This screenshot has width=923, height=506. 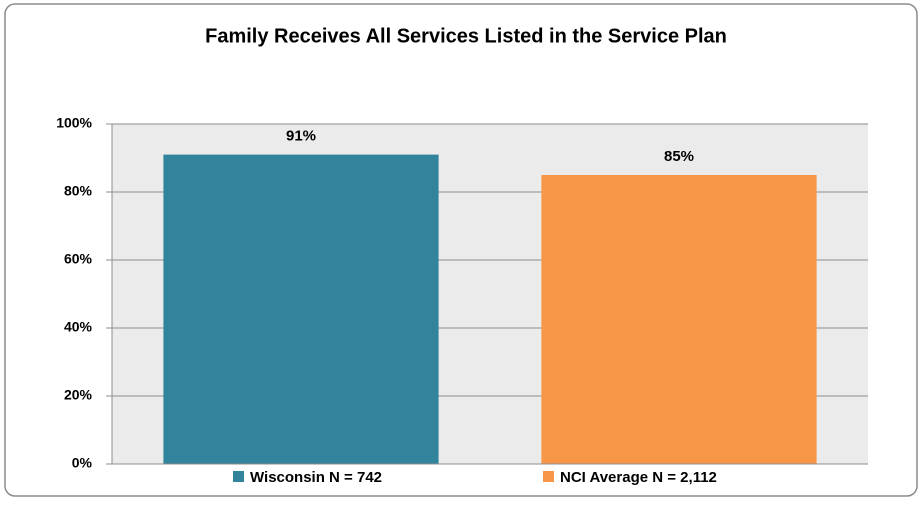 I want to click on value-label: 85%, so click(x=679, y=156).